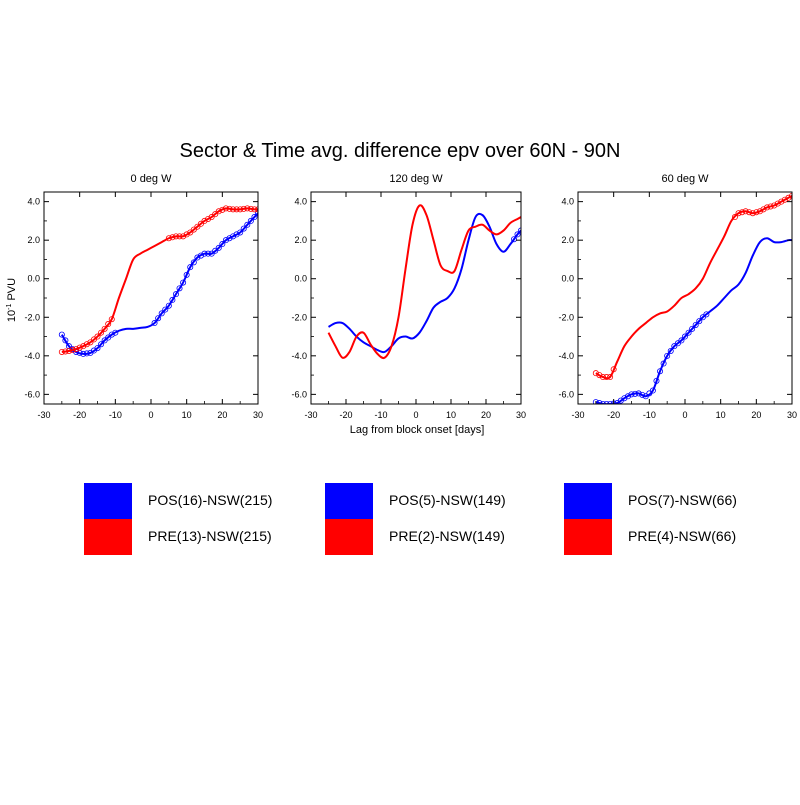  I want to click on x-tick-label: 0, so click(150, 415).